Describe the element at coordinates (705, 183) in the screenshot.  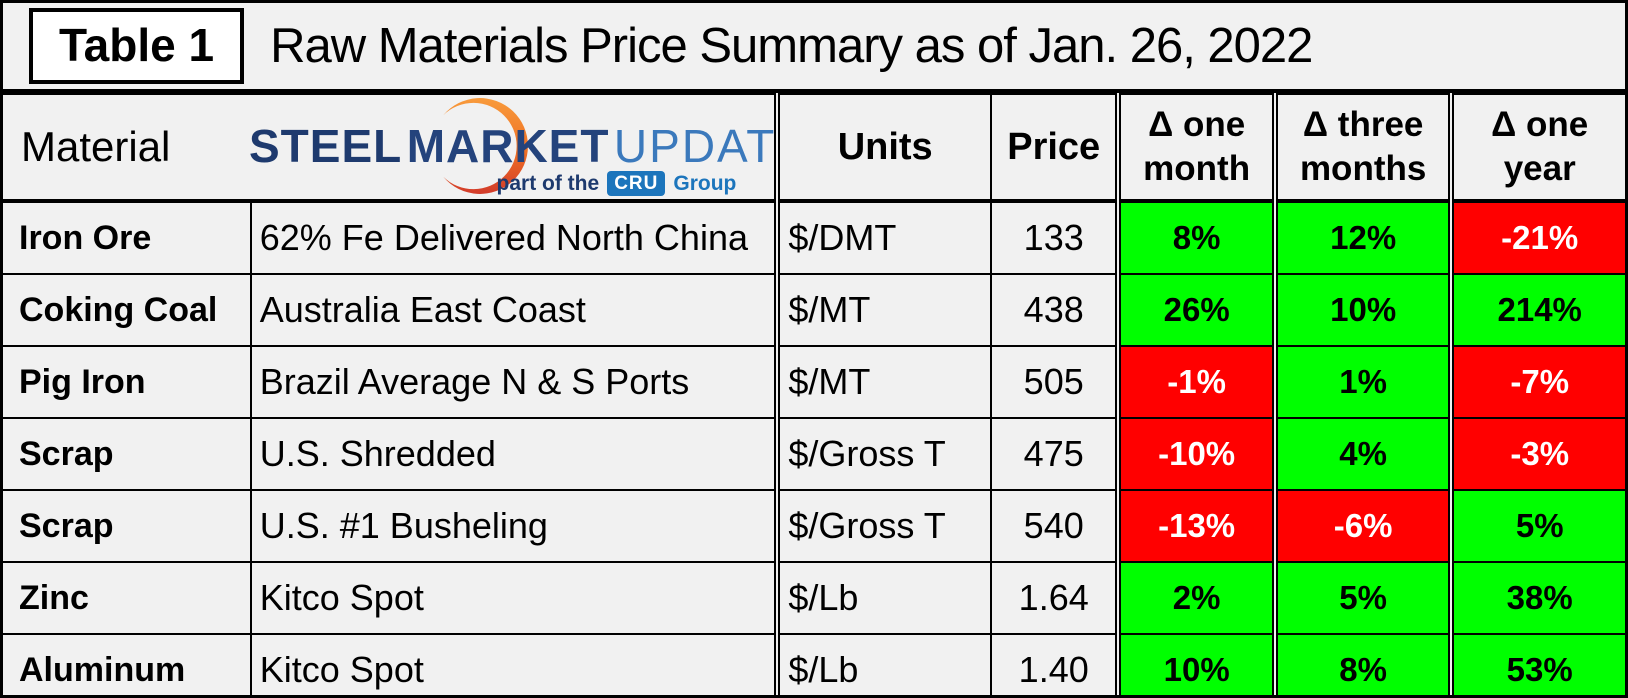
I see `logo-group-text: Group` at that location.